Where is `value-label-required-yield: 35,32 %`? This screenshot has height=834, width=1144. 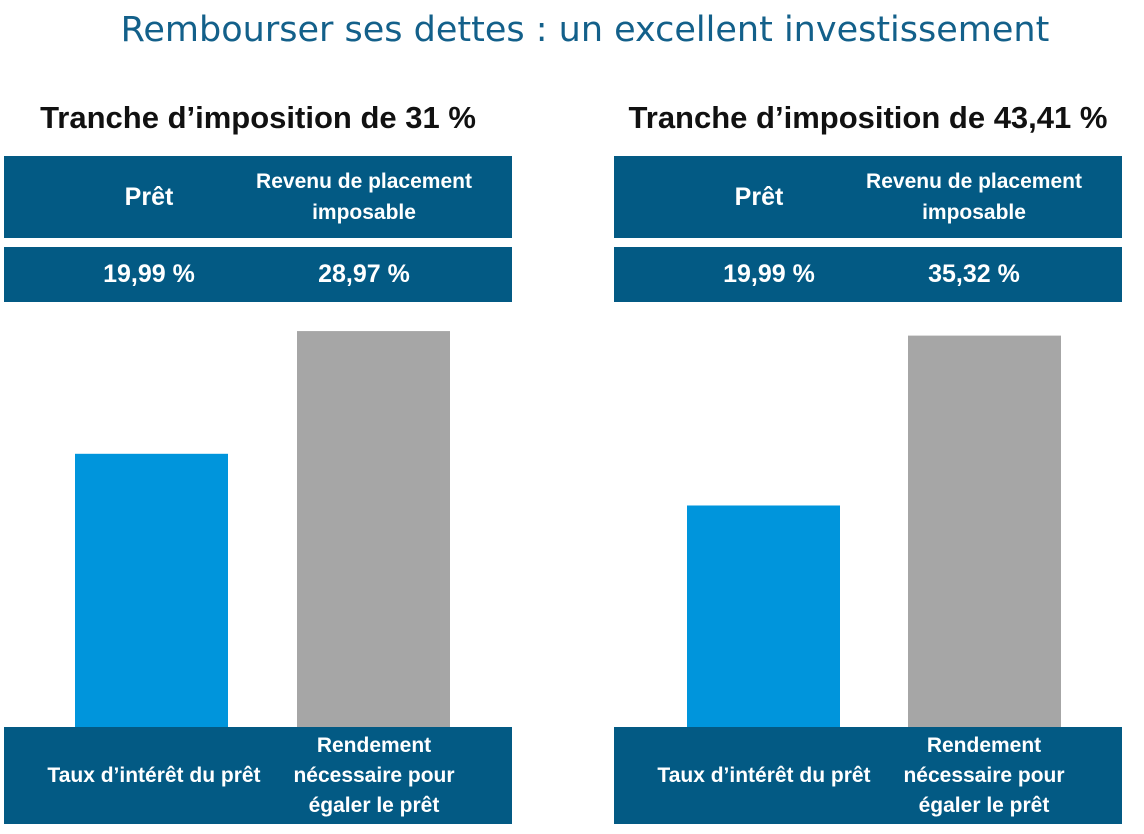
value-label-required-yield: 35,32 % is located at coordinates (974, 274).